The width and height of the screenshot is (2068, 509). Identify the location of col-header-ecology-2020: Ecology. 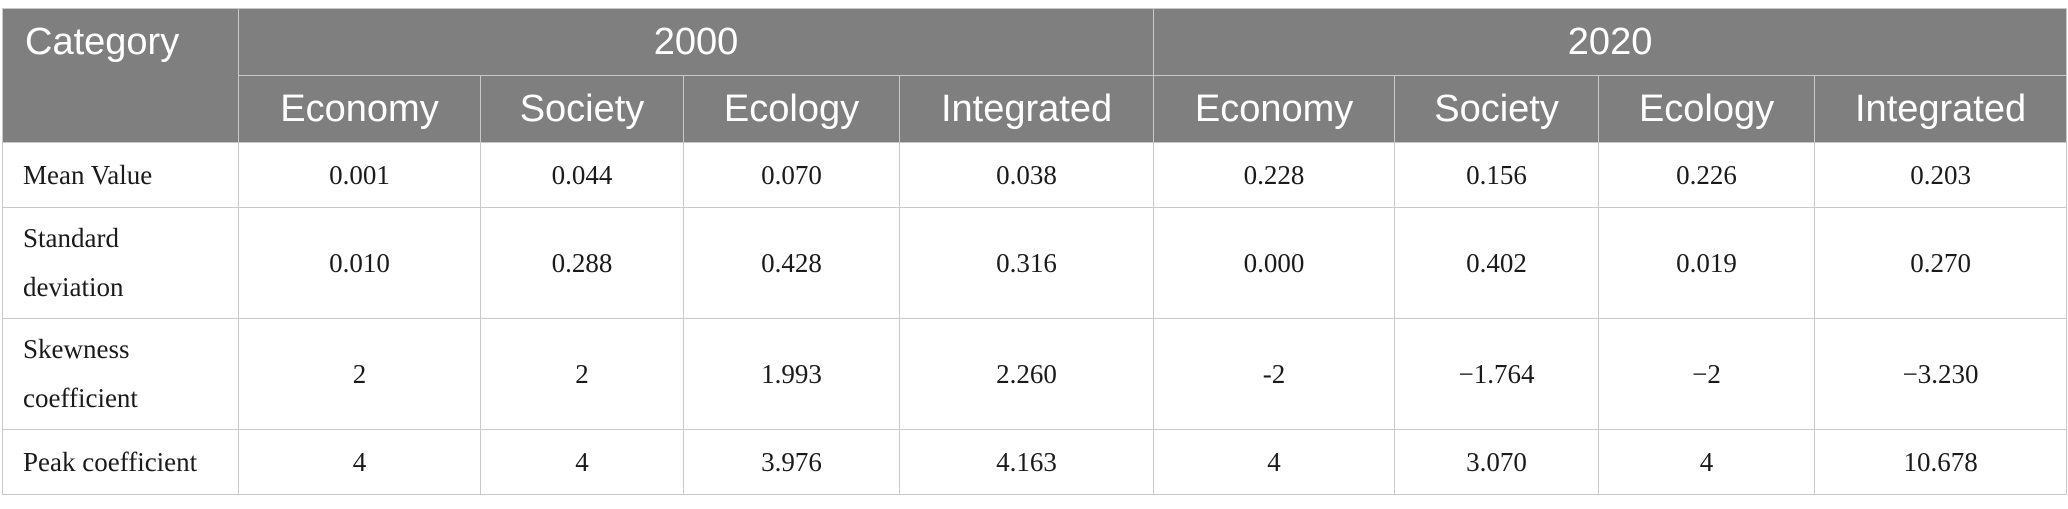
(1707, 109).